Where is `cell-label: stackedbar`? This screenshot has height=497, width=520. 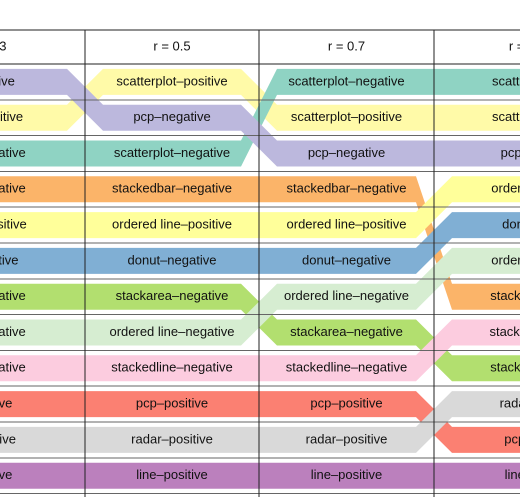 cell-label: stackedbar is located at coordinates (505, 295).